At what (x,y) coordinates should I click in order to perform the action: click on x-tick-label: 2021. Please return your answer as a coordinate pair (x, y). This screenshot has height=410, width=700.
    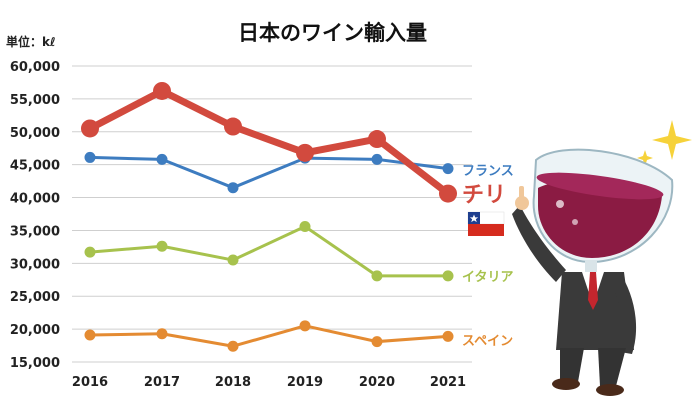
    Looking at the image, I should click on (448, 382).